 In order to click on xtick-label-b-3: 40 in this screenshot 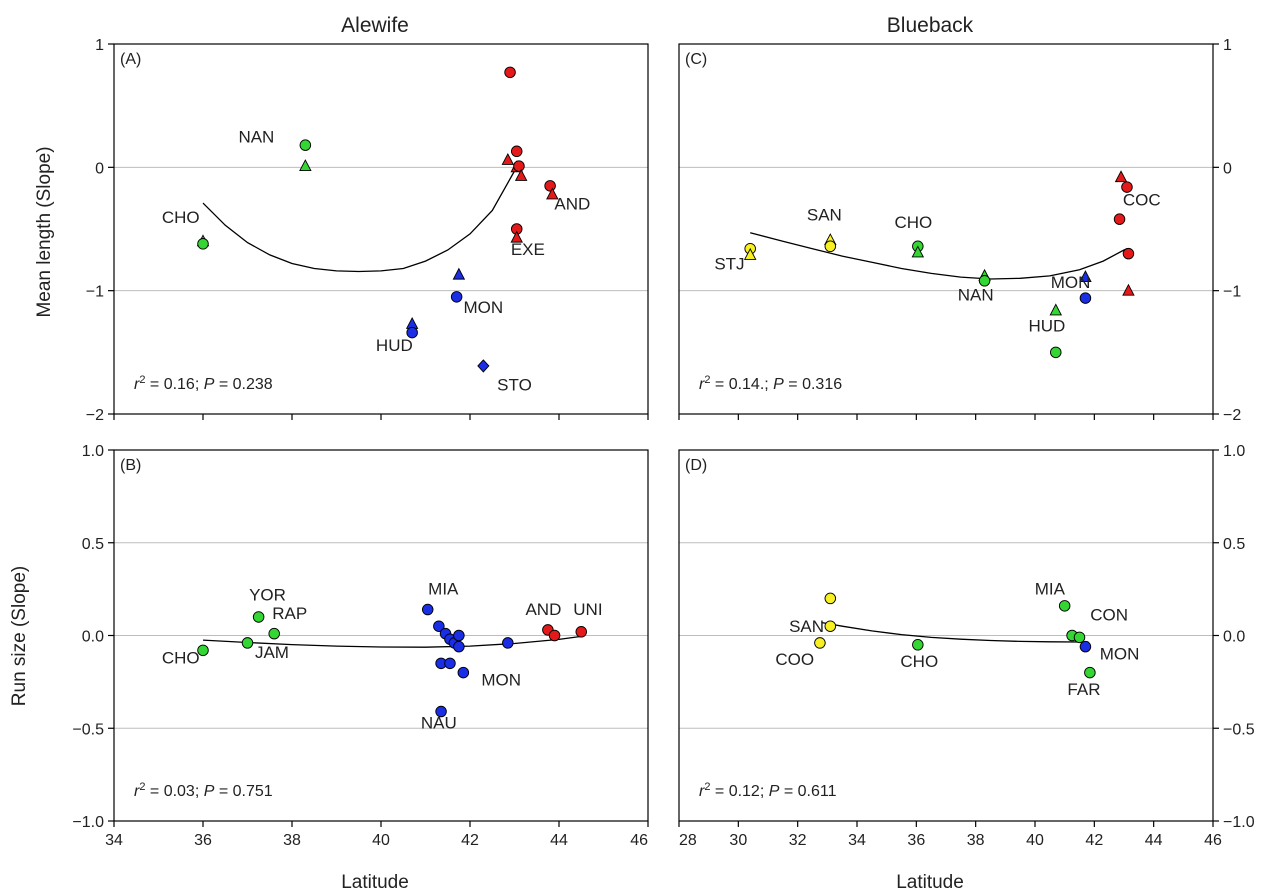, I will do `click(381, 840)`.